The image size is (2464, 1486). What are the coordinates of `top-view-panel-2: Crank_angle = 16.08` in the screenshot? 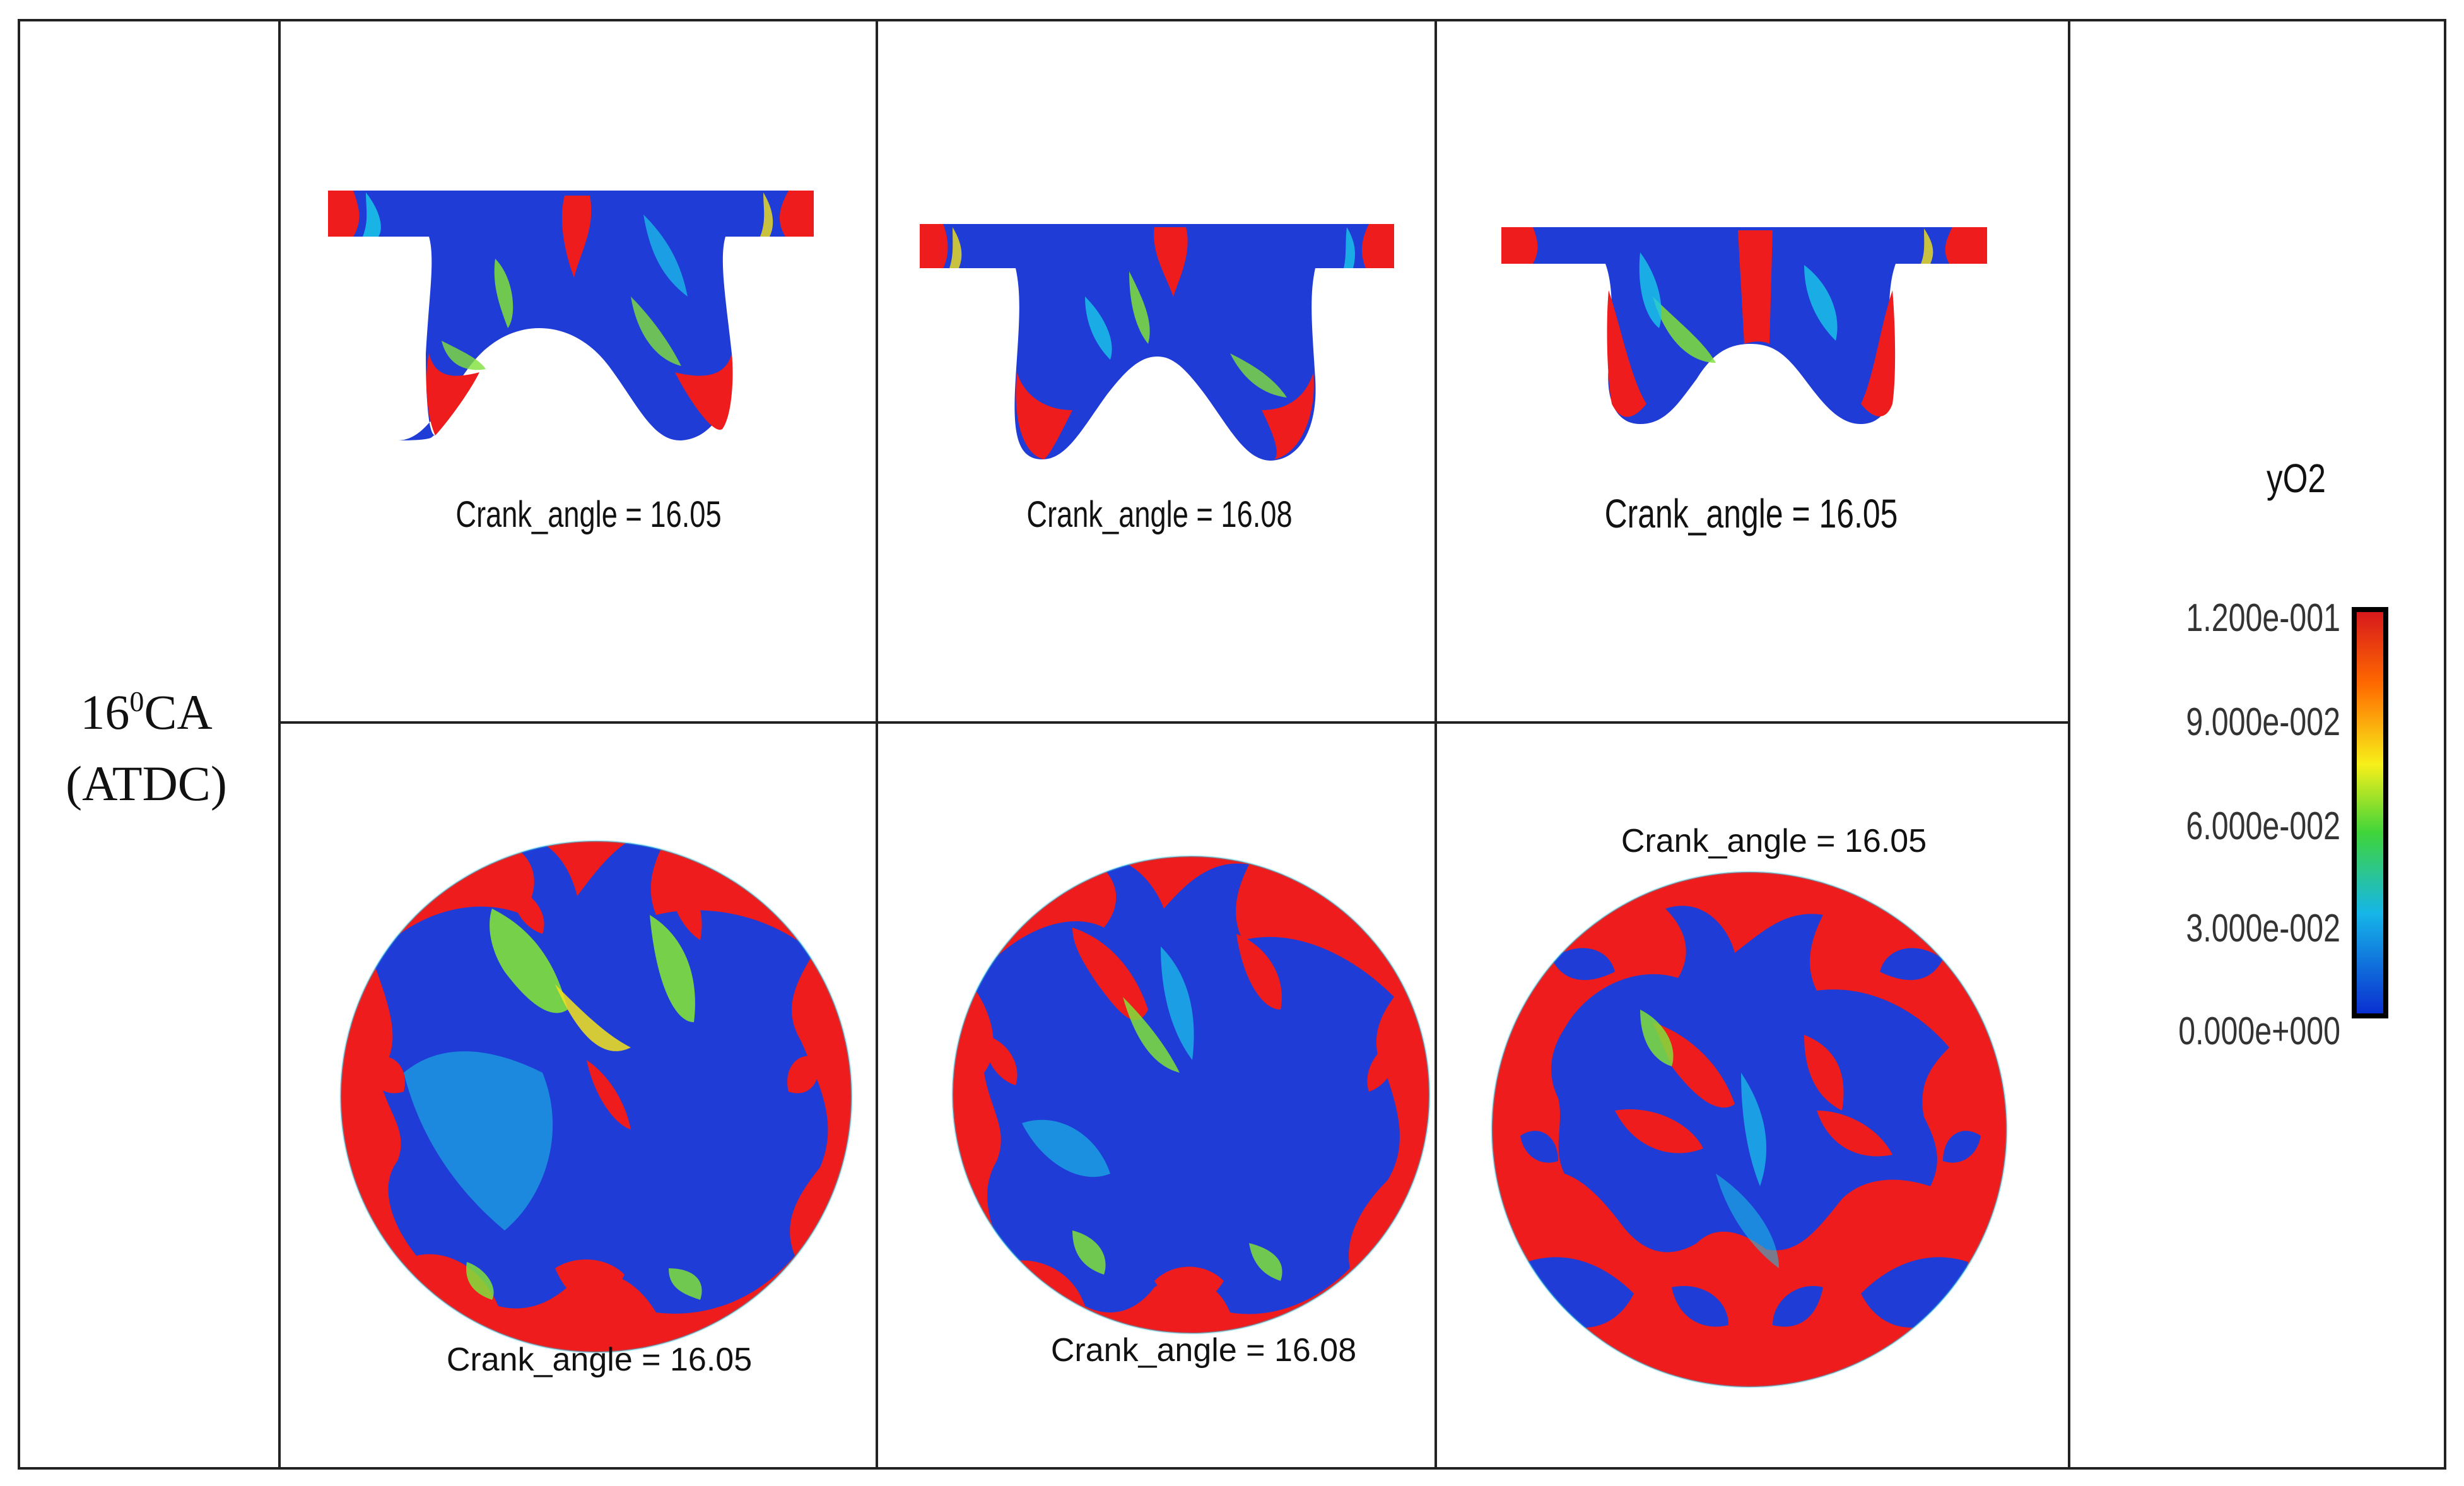 It's located at (1191, 1112).